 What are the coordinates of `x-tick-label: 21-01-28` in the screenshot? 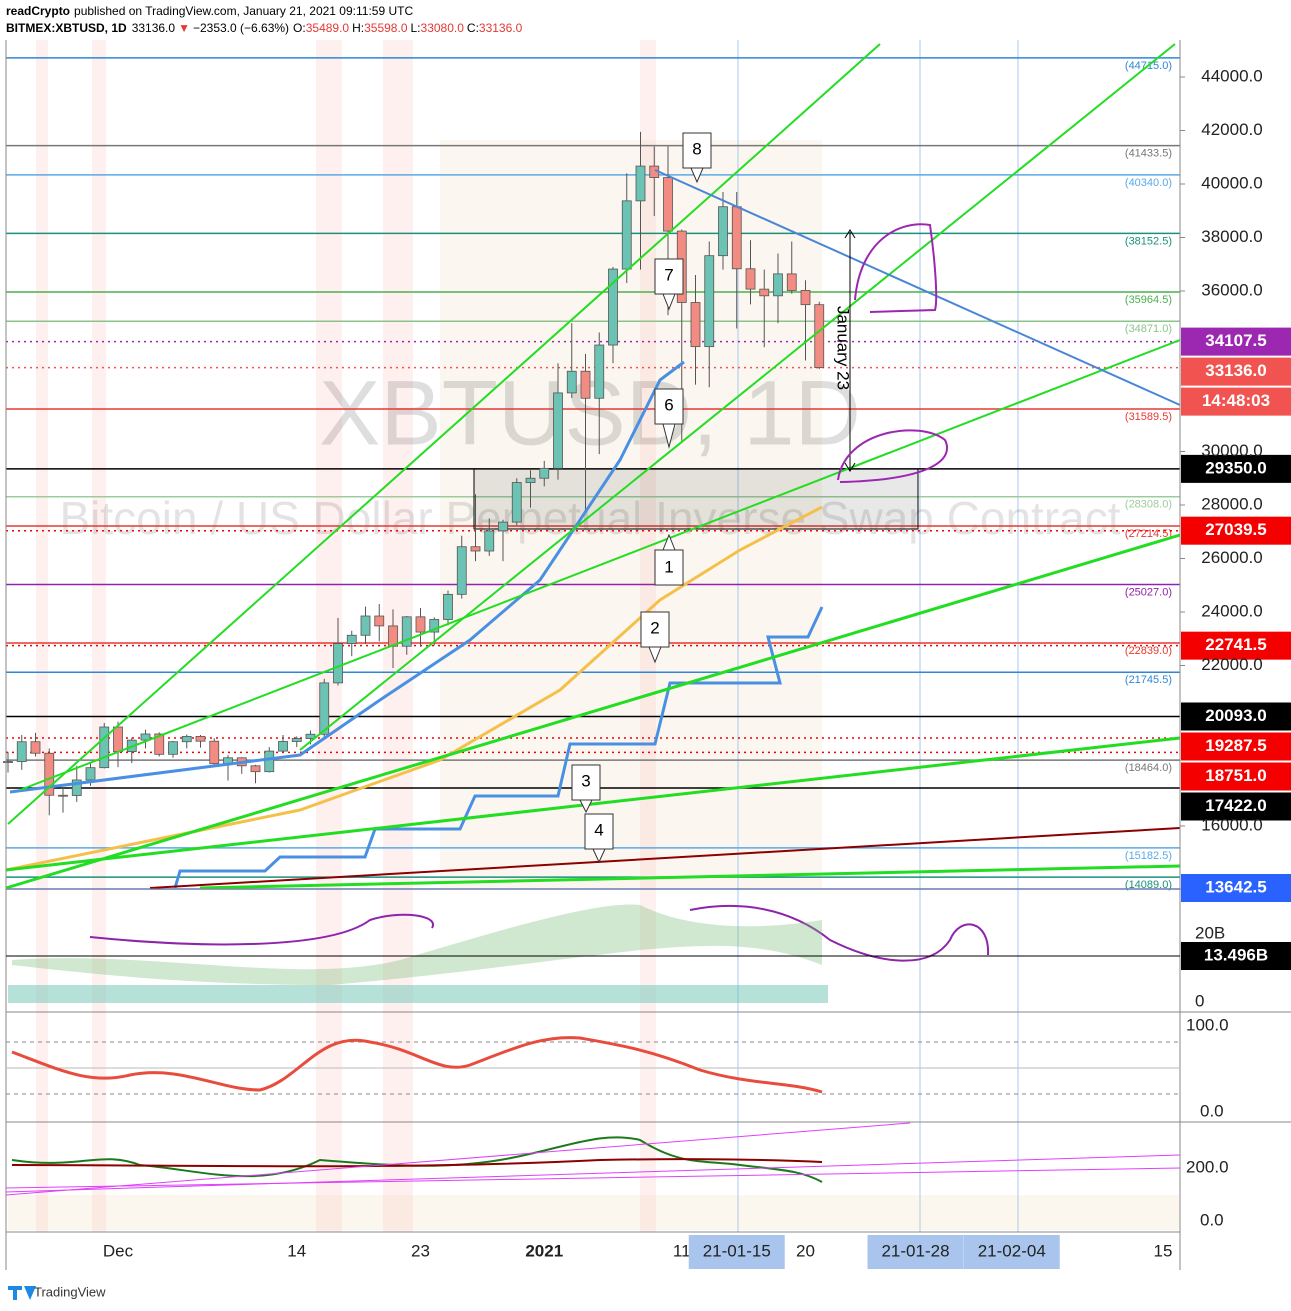 It's located at (915, 1250).